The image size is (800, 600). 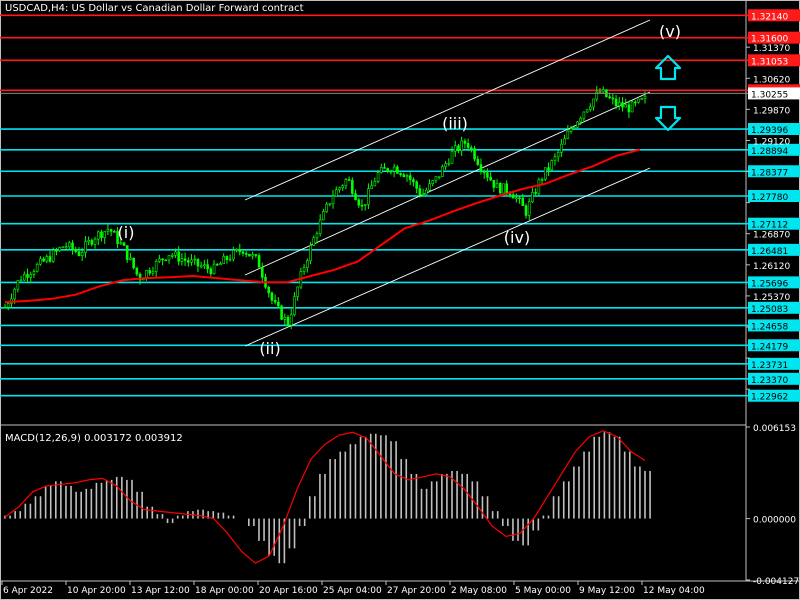 I want to click on level-label: 1.23370, so click(x=769, y=381).